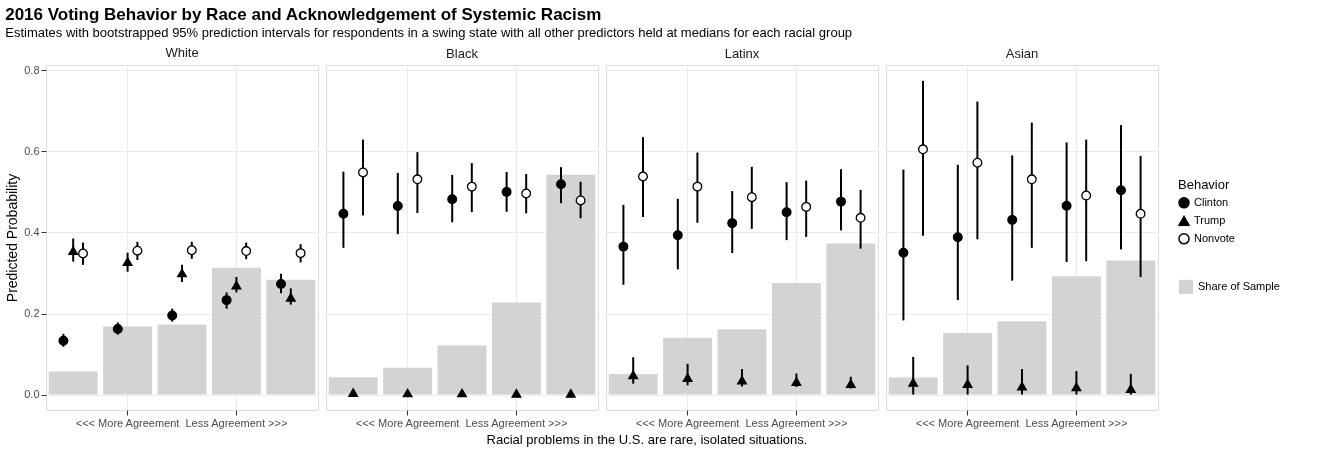 The image size is (1332, 475). What do you see at coordinates (32, 231) in the screenshot?
I see `y-tick-label: 0.4` at bounding box center [32, 231].